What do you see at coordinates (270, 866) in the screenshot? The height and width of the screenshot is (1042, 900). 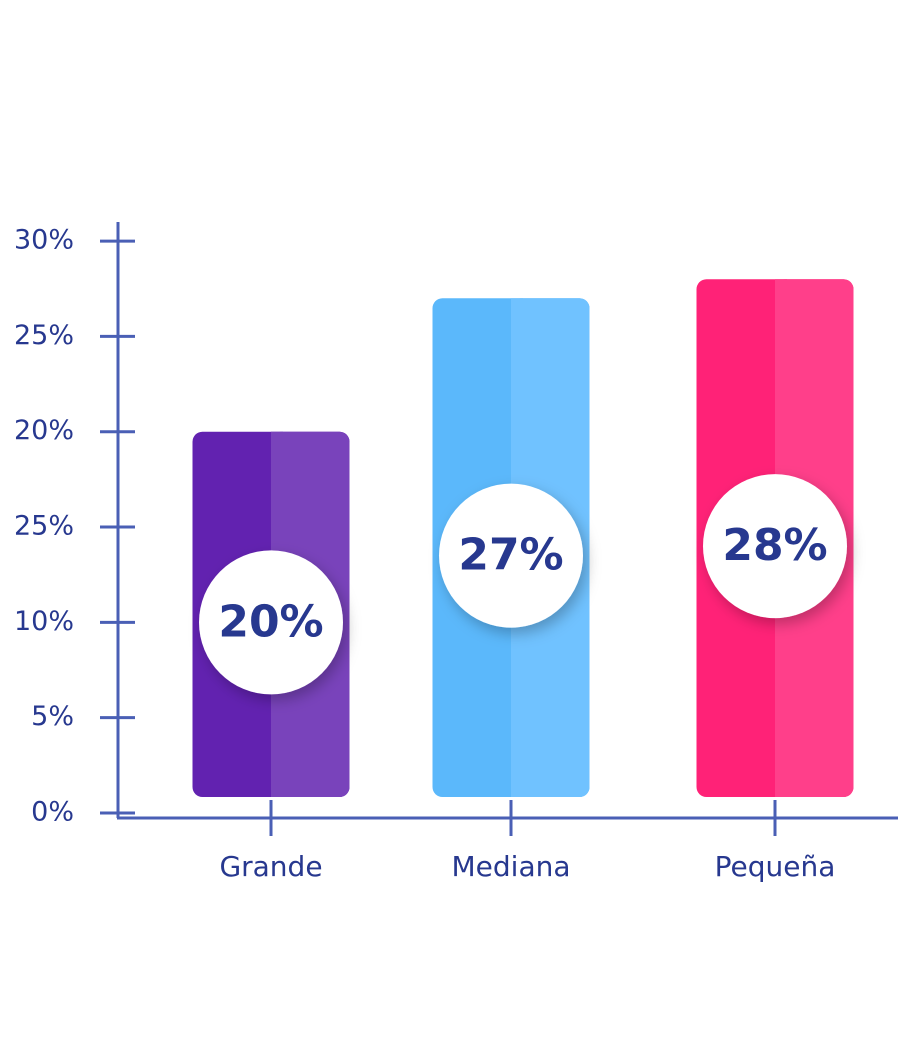 I see `x-tick-label: Grande` at bounding box center [270, 866].